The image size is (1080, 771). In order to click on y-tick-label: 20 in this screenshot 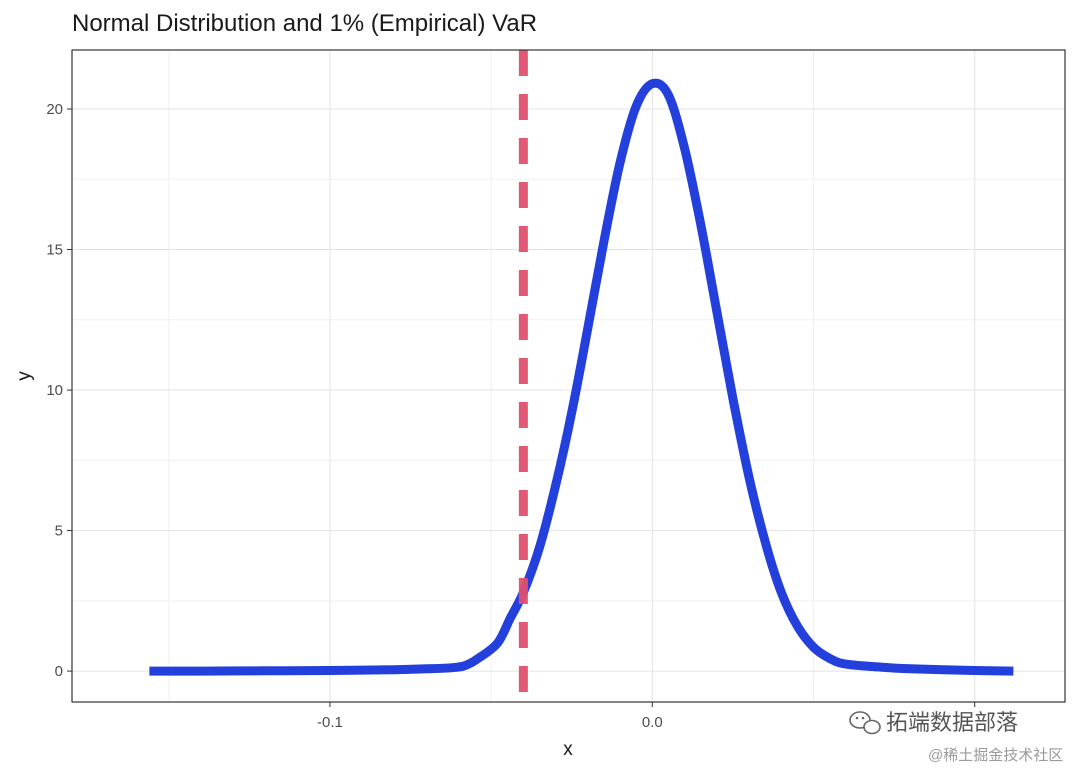, I will do `click(54, 109)`.